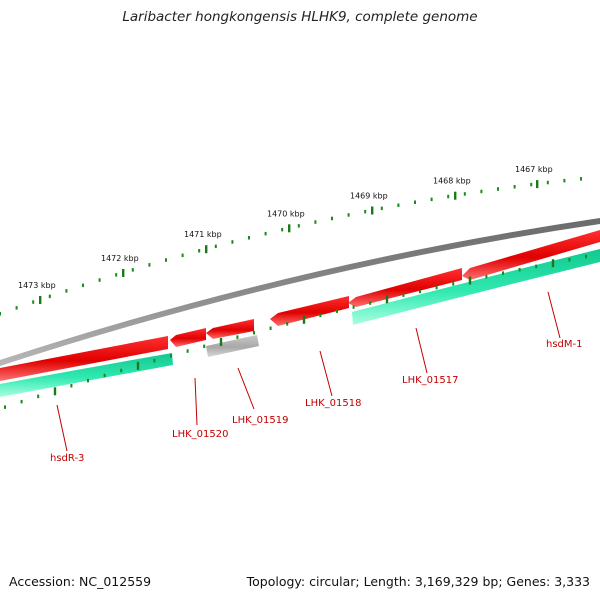 The image size is (600, 600). I want to click on gene-label-LHK_01517: LHK_01517, so click(430, 380).